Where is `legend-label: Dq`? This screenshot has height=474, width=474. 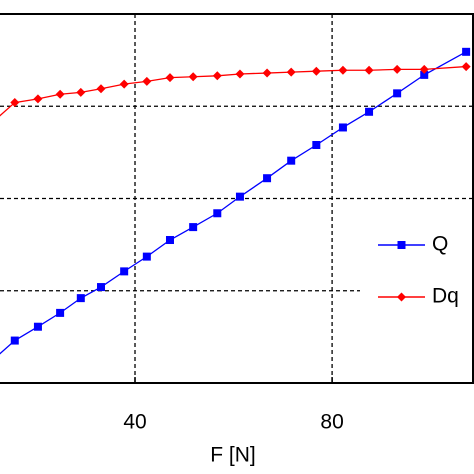 legend-label: Dq is located at coordinates (445, 296).